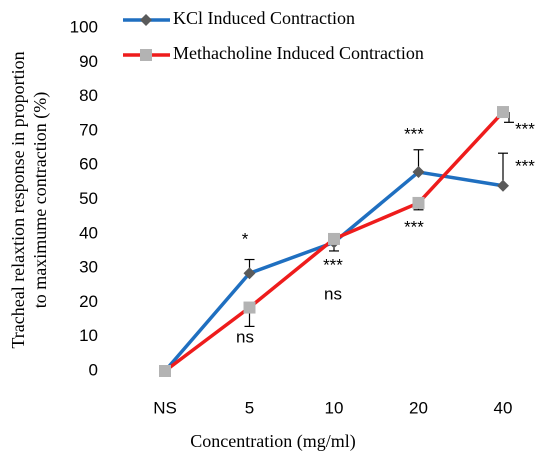  Describe the element at coordinates (418, 407) in the screenshot. I see `x-tick-label: 20` at that location.